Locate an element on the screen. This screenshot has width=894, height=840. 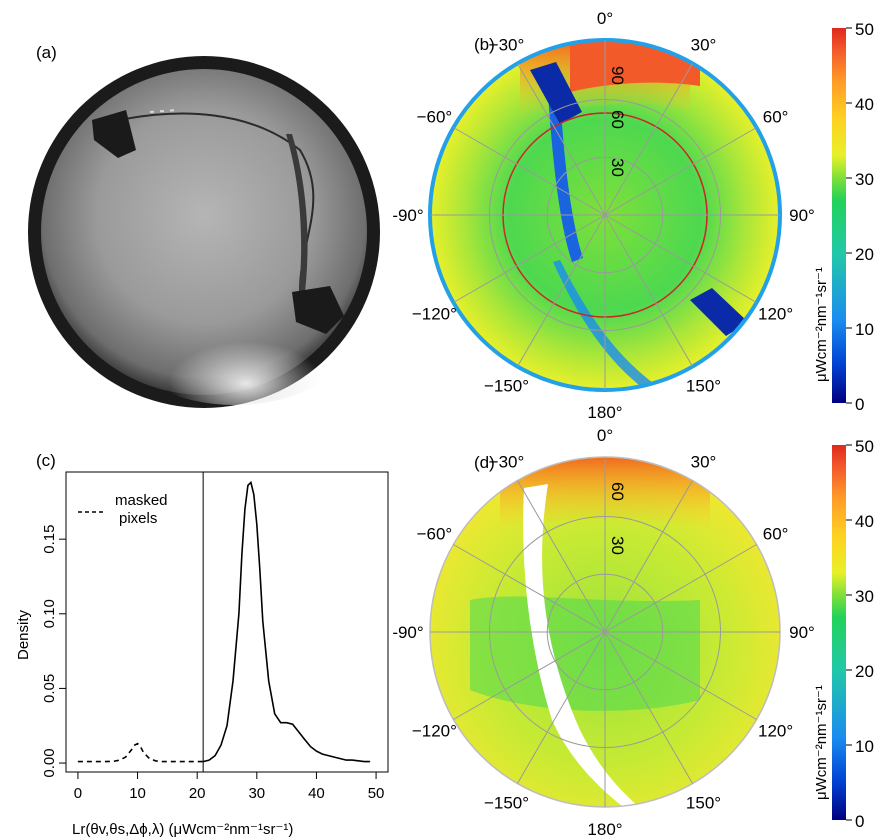
polar-d-masked-gap is located at coordinates (581, 645).